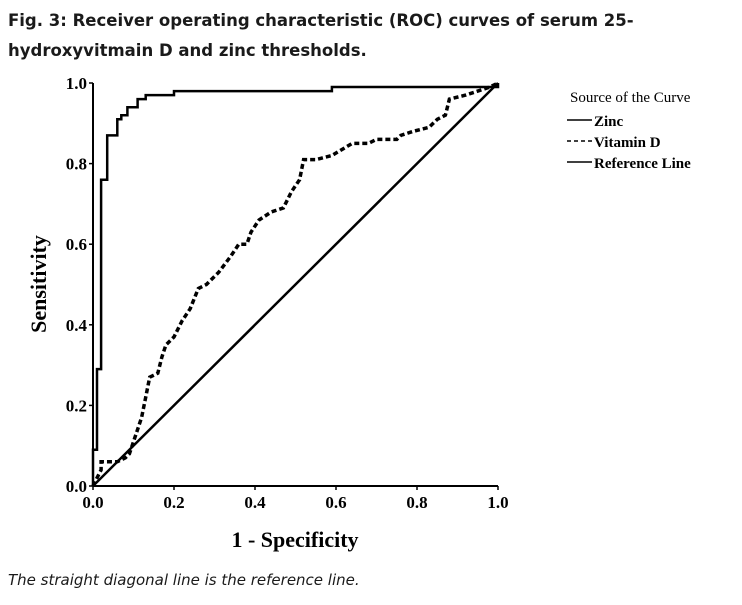  What do you see at coordinates (416, 502) in the screenshot?
I see `x-tick-label: 0.8` at bounding box center [416, 502].